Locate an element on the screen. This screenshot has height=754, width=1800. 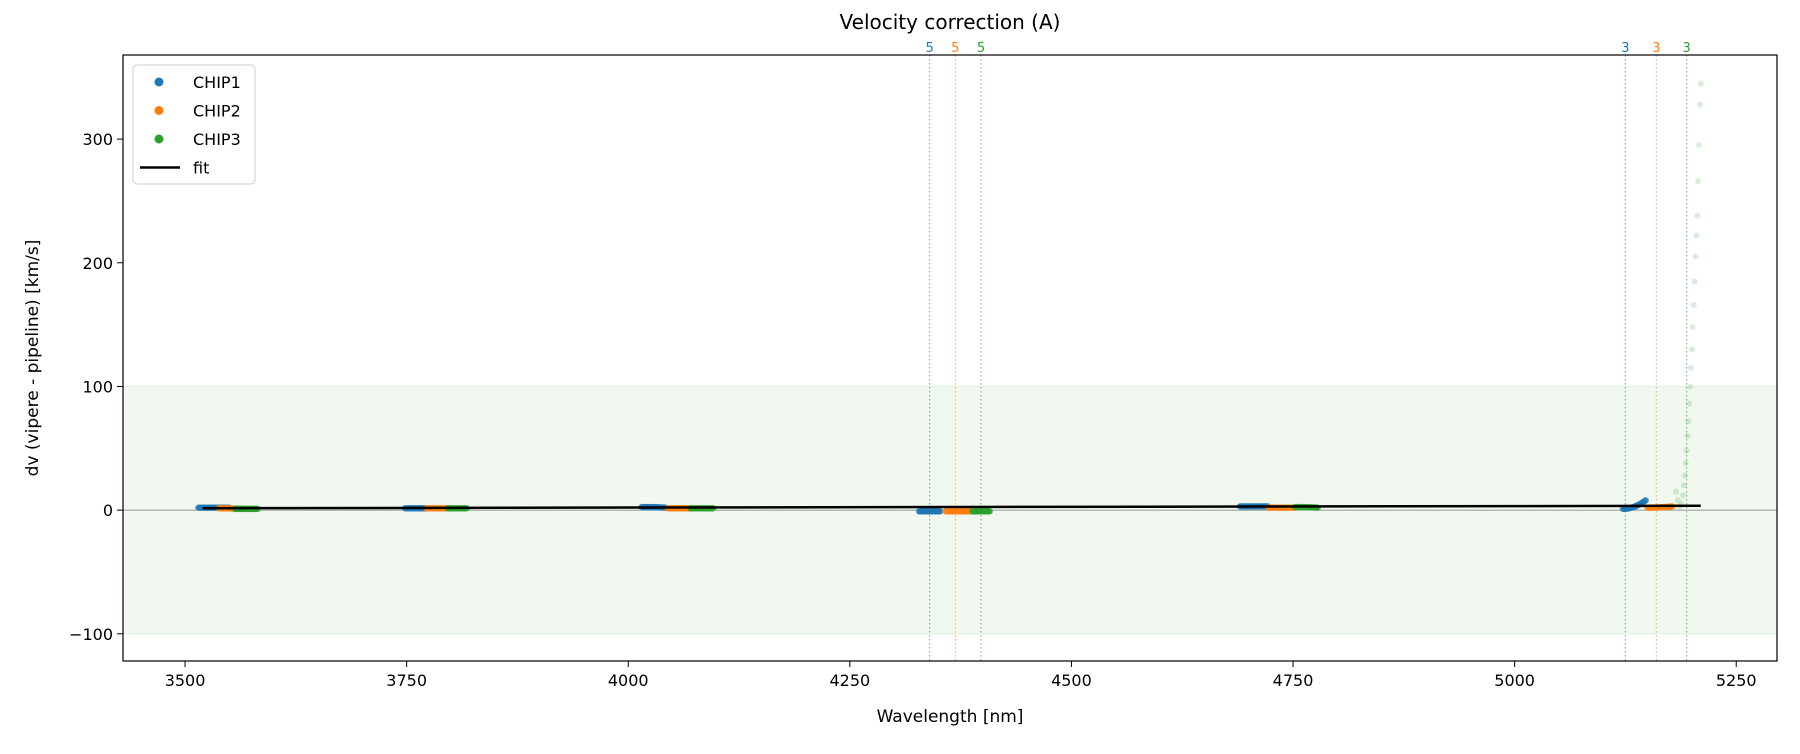
x-tick-label: 5250 is located at coordinates (1736, 680).